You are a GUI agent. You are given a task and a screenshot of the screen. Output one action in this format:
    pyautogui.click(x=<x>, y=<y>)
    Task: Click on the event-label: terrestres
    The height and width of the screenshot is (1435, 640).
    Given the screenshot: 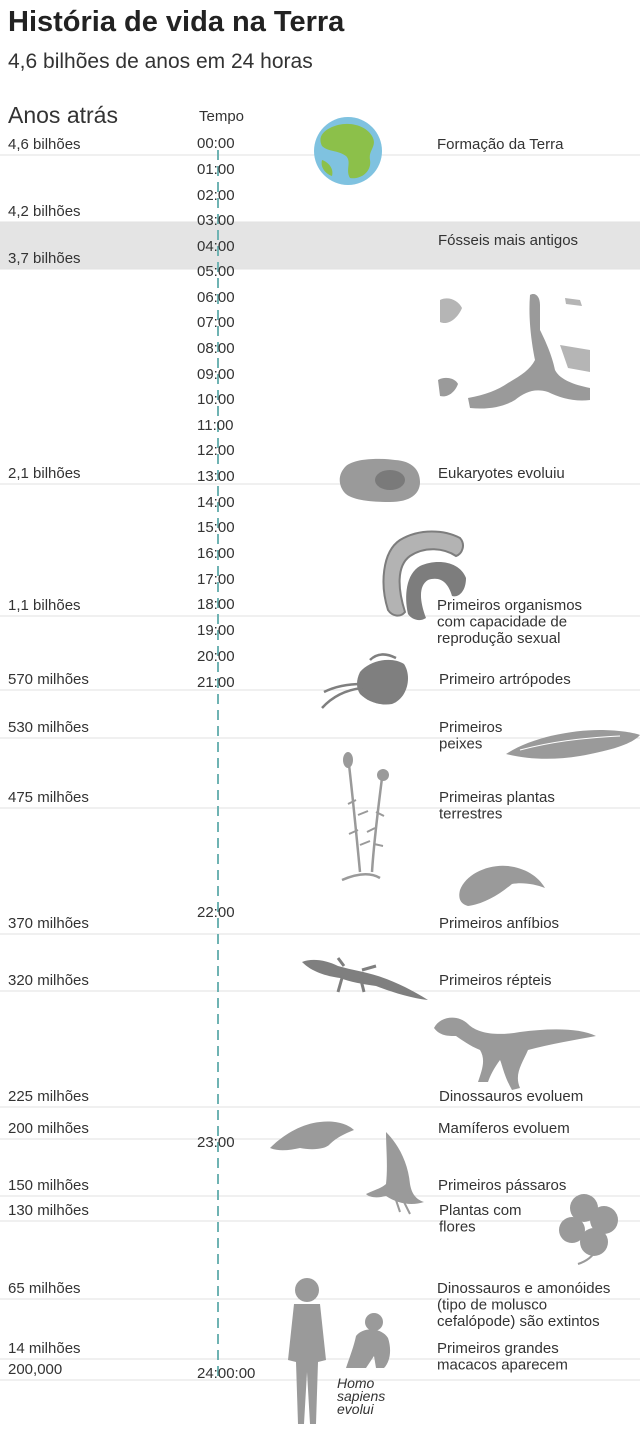 What is the action you would take?
    pyautogui.click(x=470, y=814)
    